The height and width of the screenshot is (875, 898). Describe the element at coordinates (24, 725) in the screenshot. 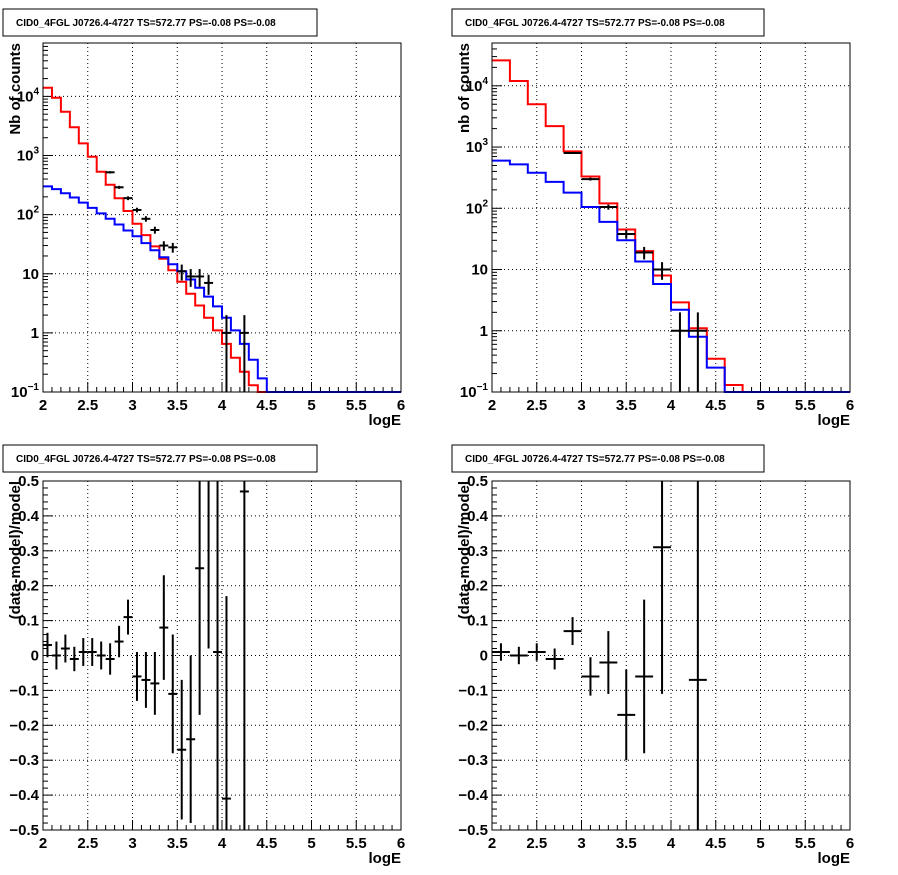

I see `y-tick-label: −0.2` at that location.